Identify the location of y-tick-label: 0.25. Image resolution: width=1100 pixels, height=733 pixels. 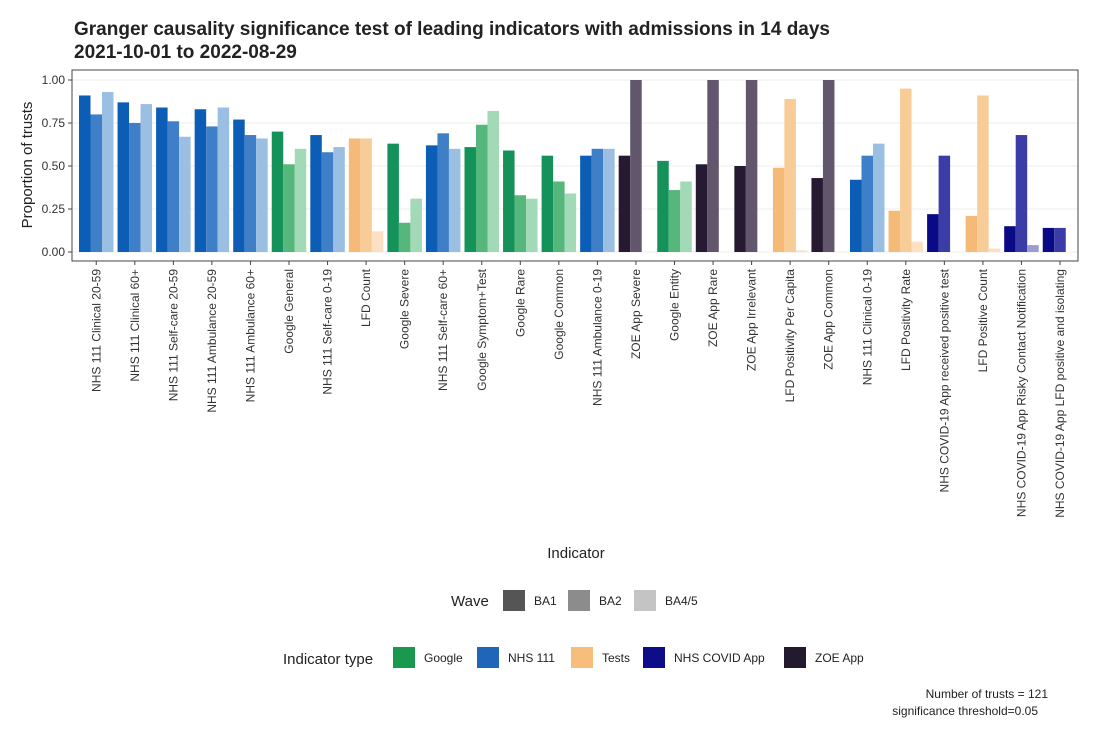
(54, 209).